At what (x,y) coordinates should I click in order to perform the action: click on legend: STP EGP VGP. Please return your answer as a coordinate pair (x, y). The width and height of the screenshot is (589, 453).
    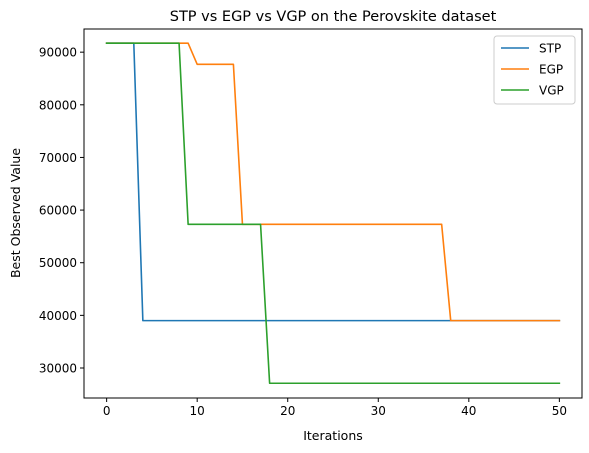
    Looking at the image, I should click on (534, 70).